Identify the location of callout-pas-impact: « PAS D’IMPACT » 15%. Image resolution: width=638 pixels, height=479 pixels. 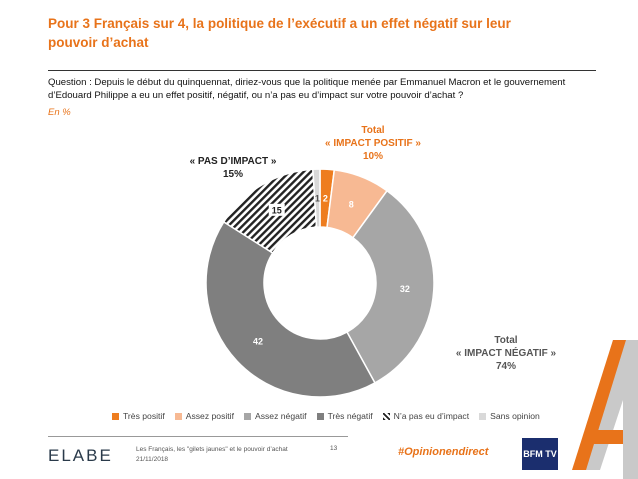
(233, 168).